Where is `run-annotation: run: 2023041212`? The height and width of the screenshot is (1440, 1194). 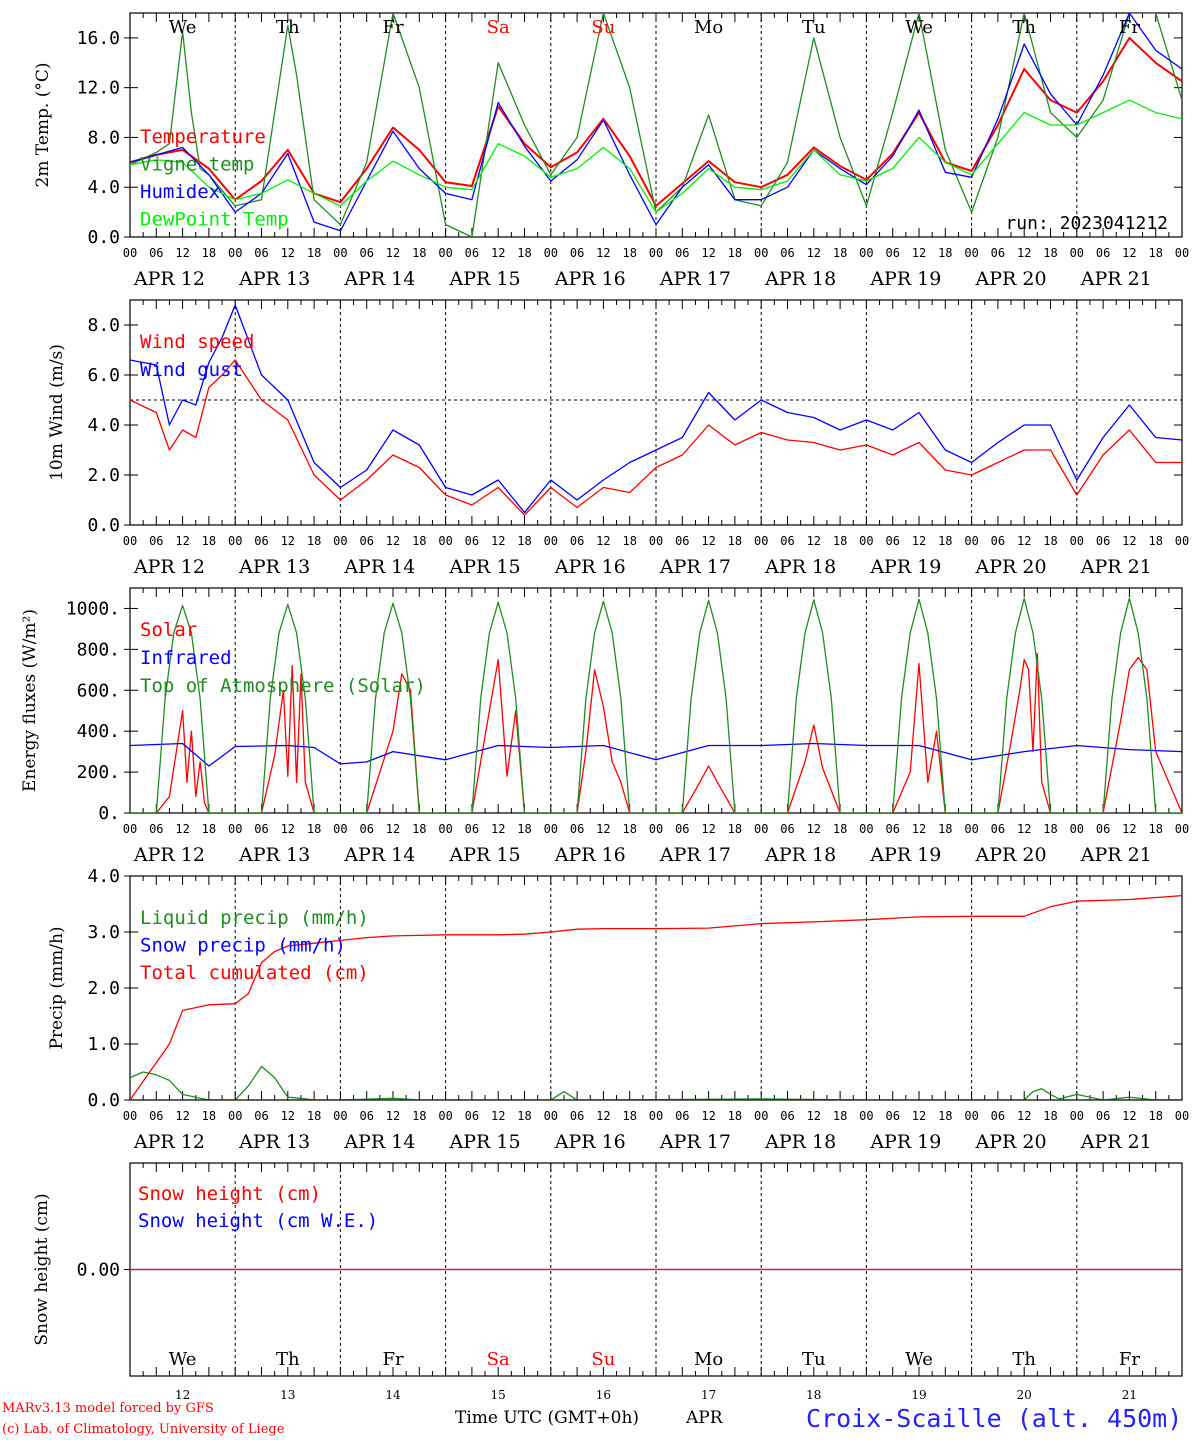
run-annotation: run: 2023041212 is located at coordinates (1086, 223).